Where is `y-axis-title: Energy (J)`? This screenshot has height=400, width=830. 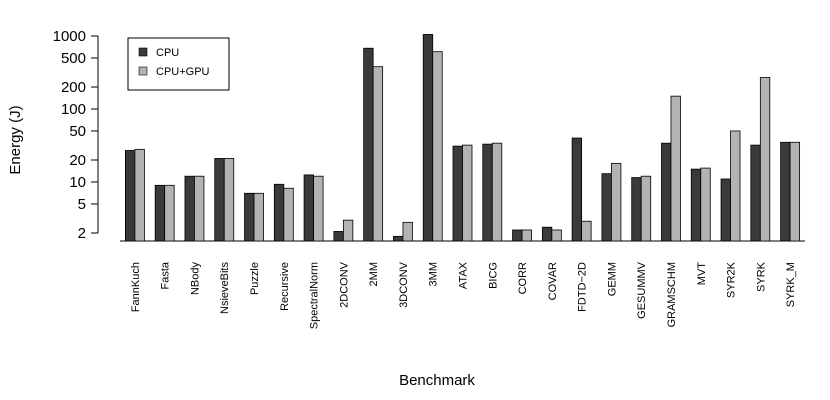 y-axis-title: Energy (J) is located at coordinates (15, 139).